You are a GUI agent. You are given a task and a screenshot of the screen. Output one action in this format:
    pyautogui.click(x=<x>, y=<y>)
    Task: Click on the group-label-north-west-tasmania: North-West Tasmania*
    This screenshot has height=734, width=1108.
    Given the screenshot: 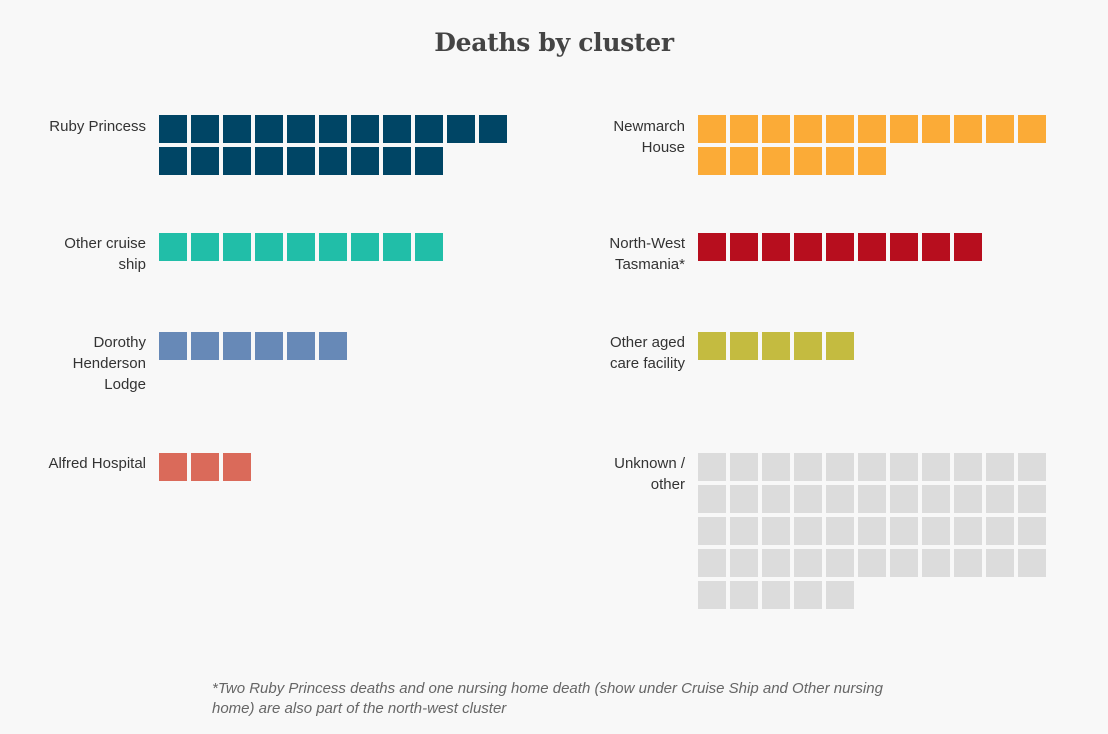 What is the action you would take?
    pyautogui.click(x=647, y=254)
    